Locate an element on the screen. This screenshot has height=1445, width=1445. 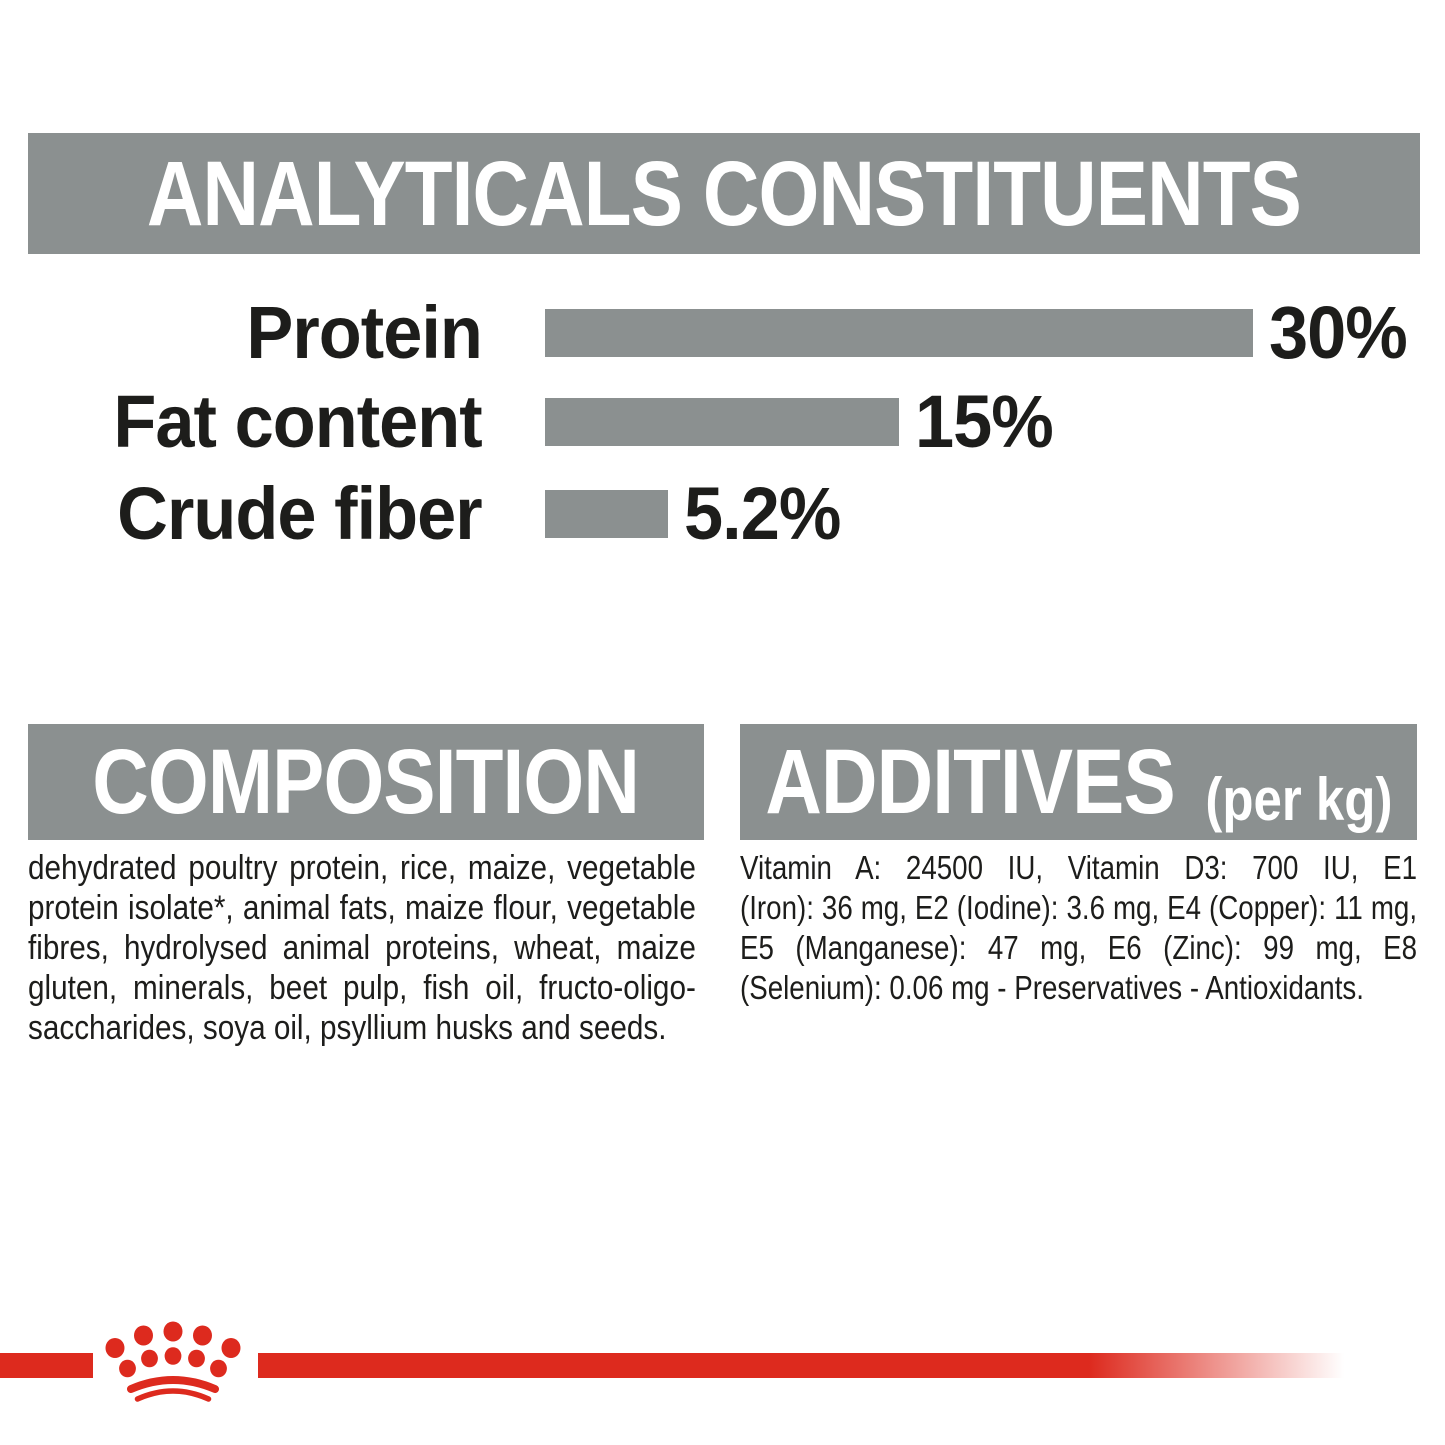
protein-label: Protein is located at coordinates (241, 332).